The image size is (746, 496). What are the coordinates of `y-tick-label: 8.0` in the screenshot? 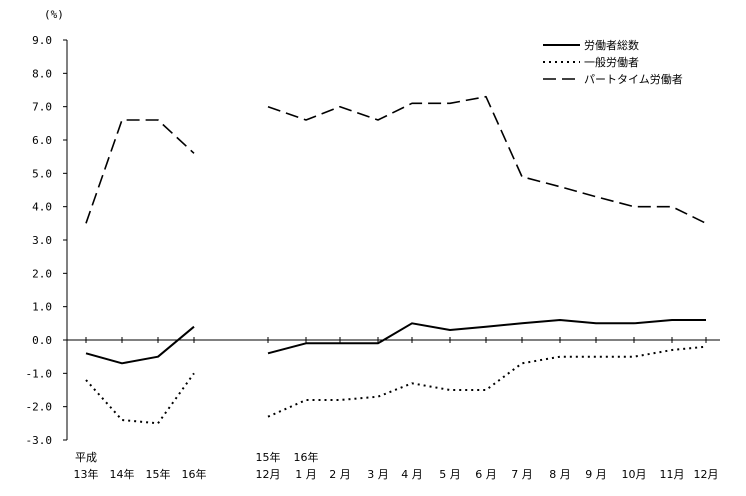 It's located at (42, 73).